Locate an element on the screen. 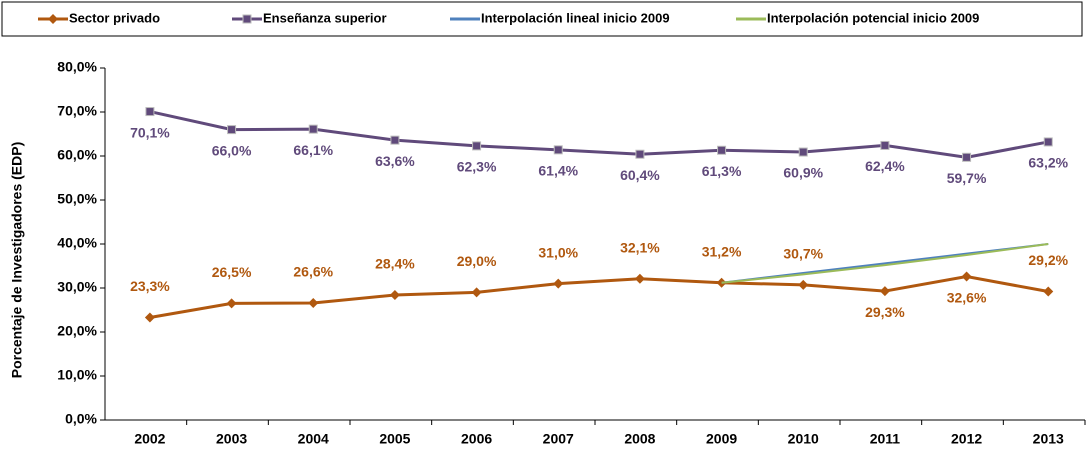 Image resolution: width=1086 pixels, height=461 pixels. x-tick-label: 2013 is located at coordinates (1048, 439).